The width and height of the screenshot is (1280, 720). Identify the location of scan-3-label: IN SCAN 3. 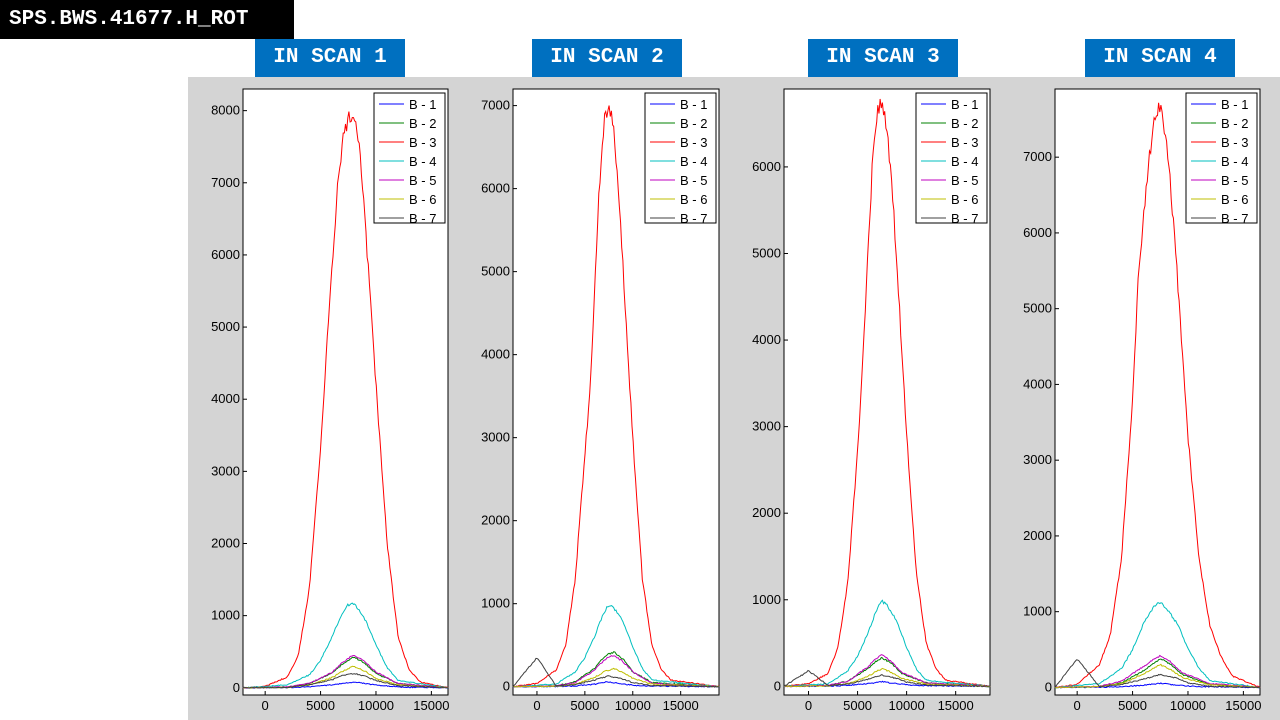
(883, 58).